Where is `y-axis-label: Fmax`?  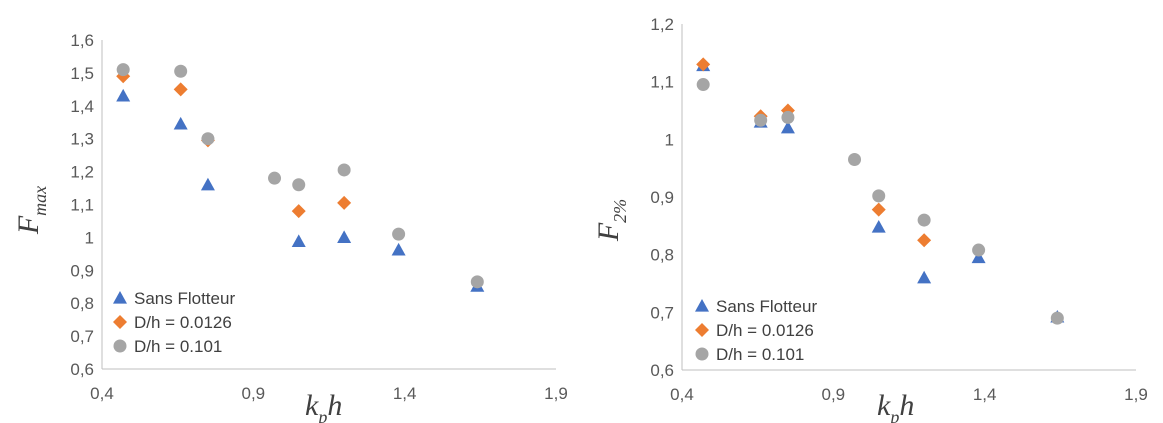 y-axis-label: Fmax is located at coordinates (31, 210).